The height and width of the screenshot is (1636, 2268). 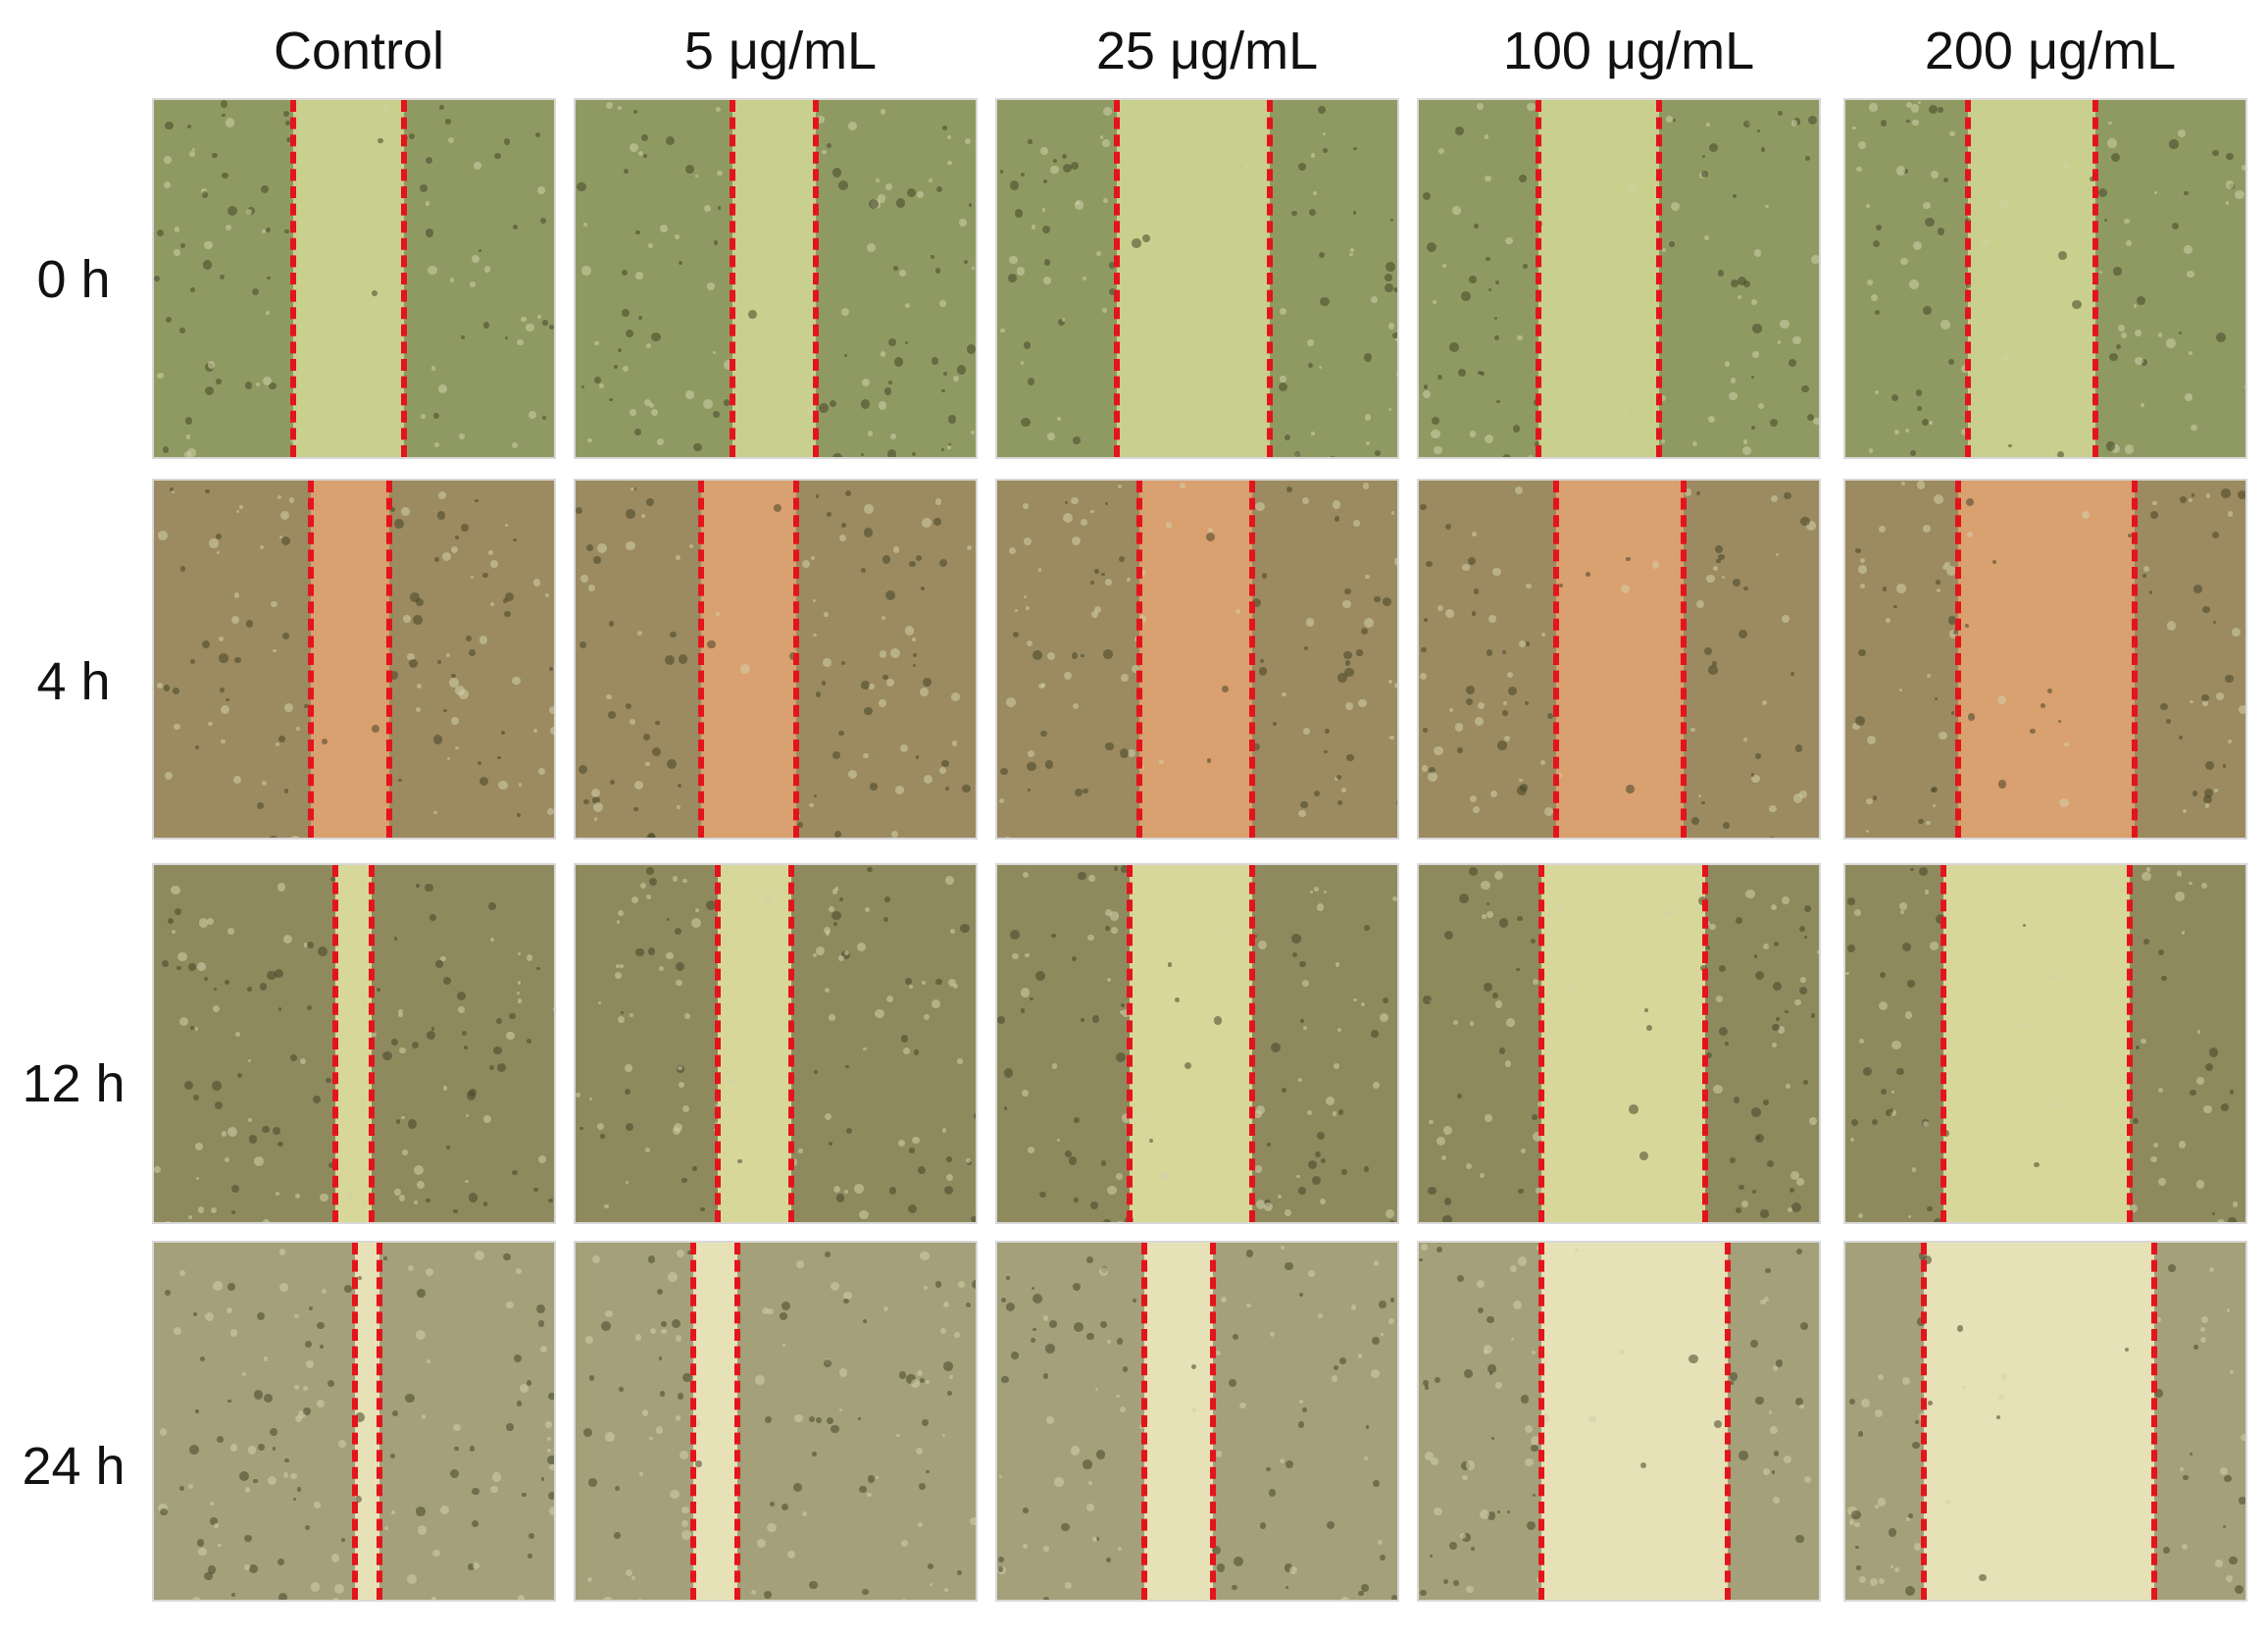 What do you see at coordinates (701, 660) in the screenshot?
I see `scratch-edge-left-line` at bounding box center [701, 660].